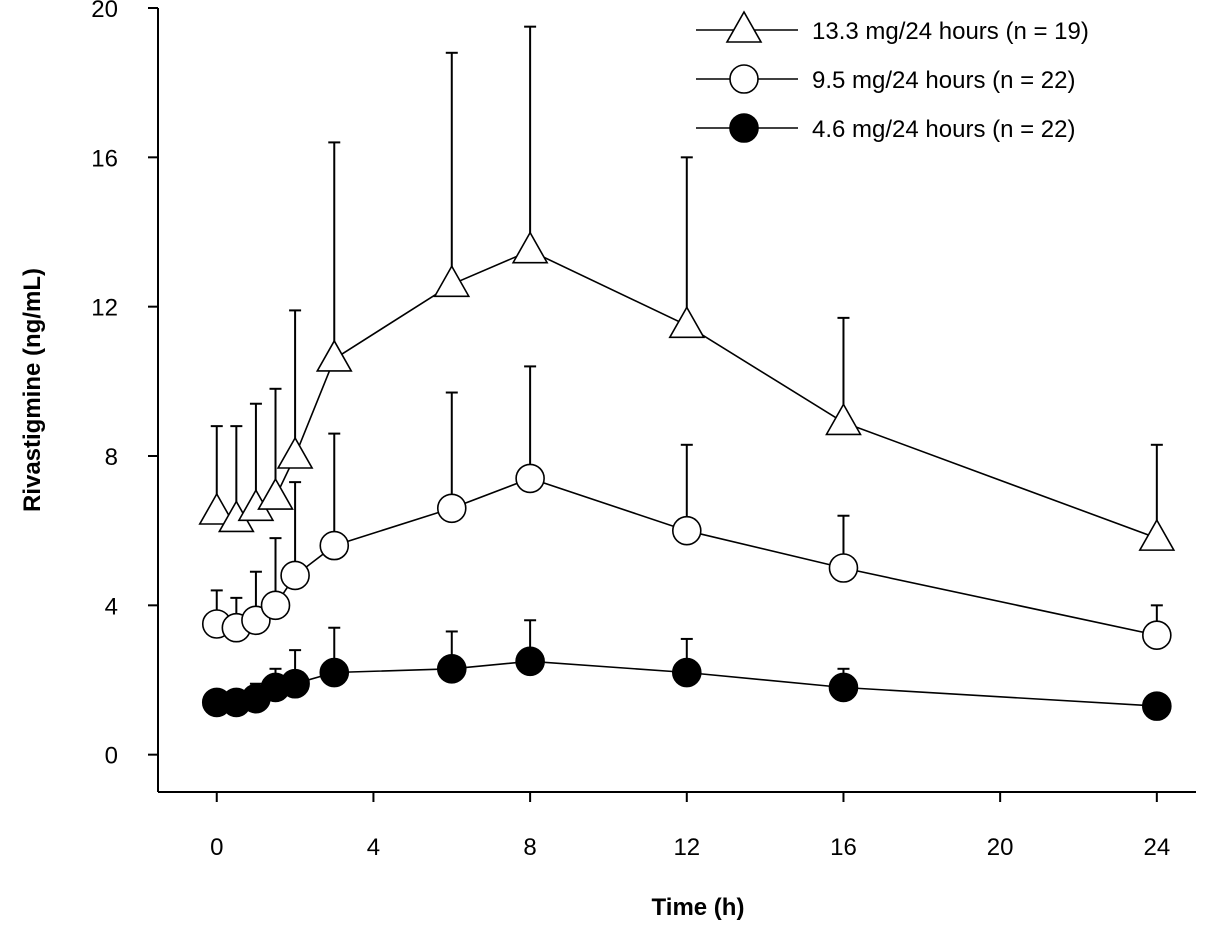 This screenshot has width=1217, height=933. I want to click on legend-item-0: 13.3 mg/24 hours (n = 19), so click(892, 27).